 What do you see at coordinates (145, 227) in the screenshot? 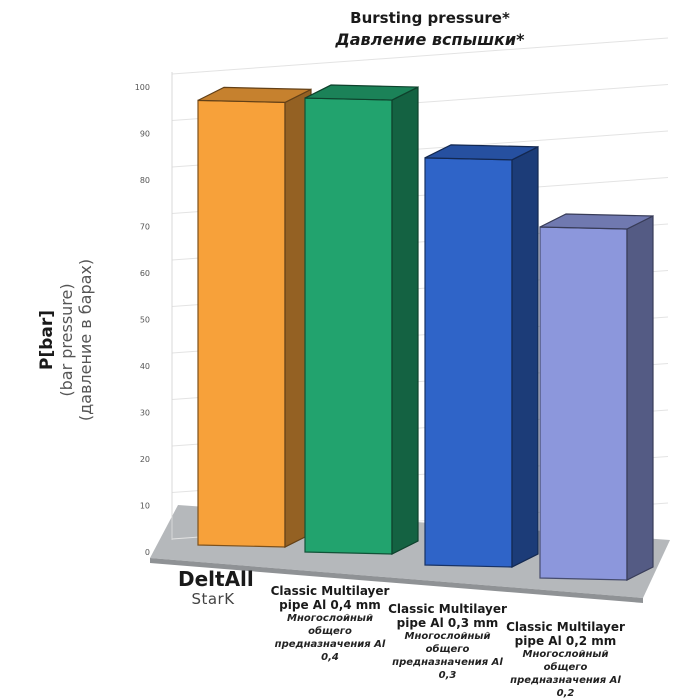
I see `y-tick-label: 70` at bounding box center [145, 227].